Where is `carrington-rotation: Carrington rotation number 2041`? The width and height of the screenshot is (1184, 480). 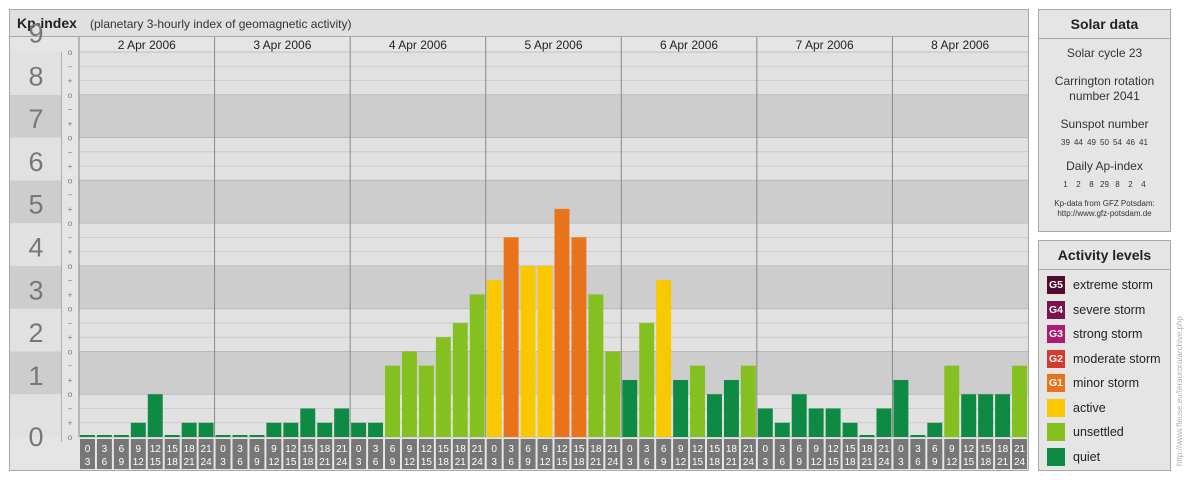 carrington-rotation: Carrington rotation number 2041 is located at coordinates (1104, 88).